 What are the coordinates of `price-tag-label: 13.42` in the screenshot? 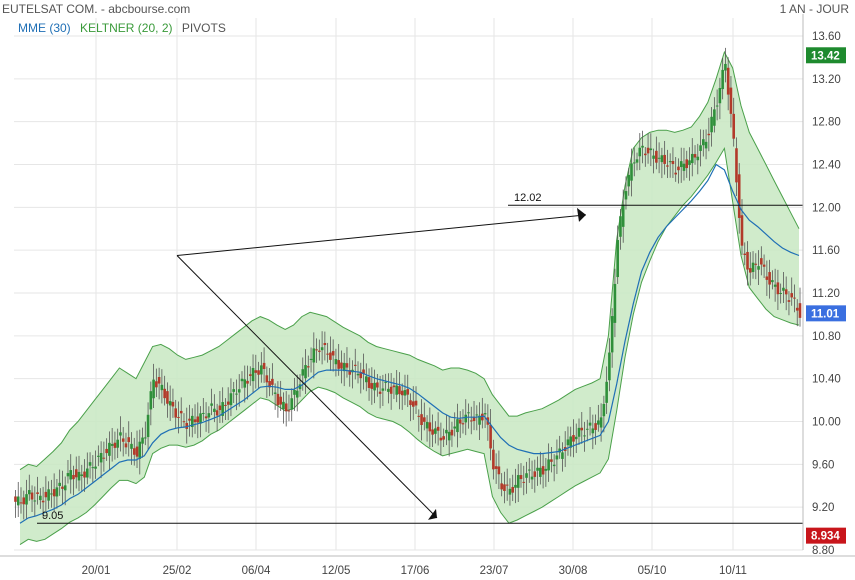 It's located at (825, 56).